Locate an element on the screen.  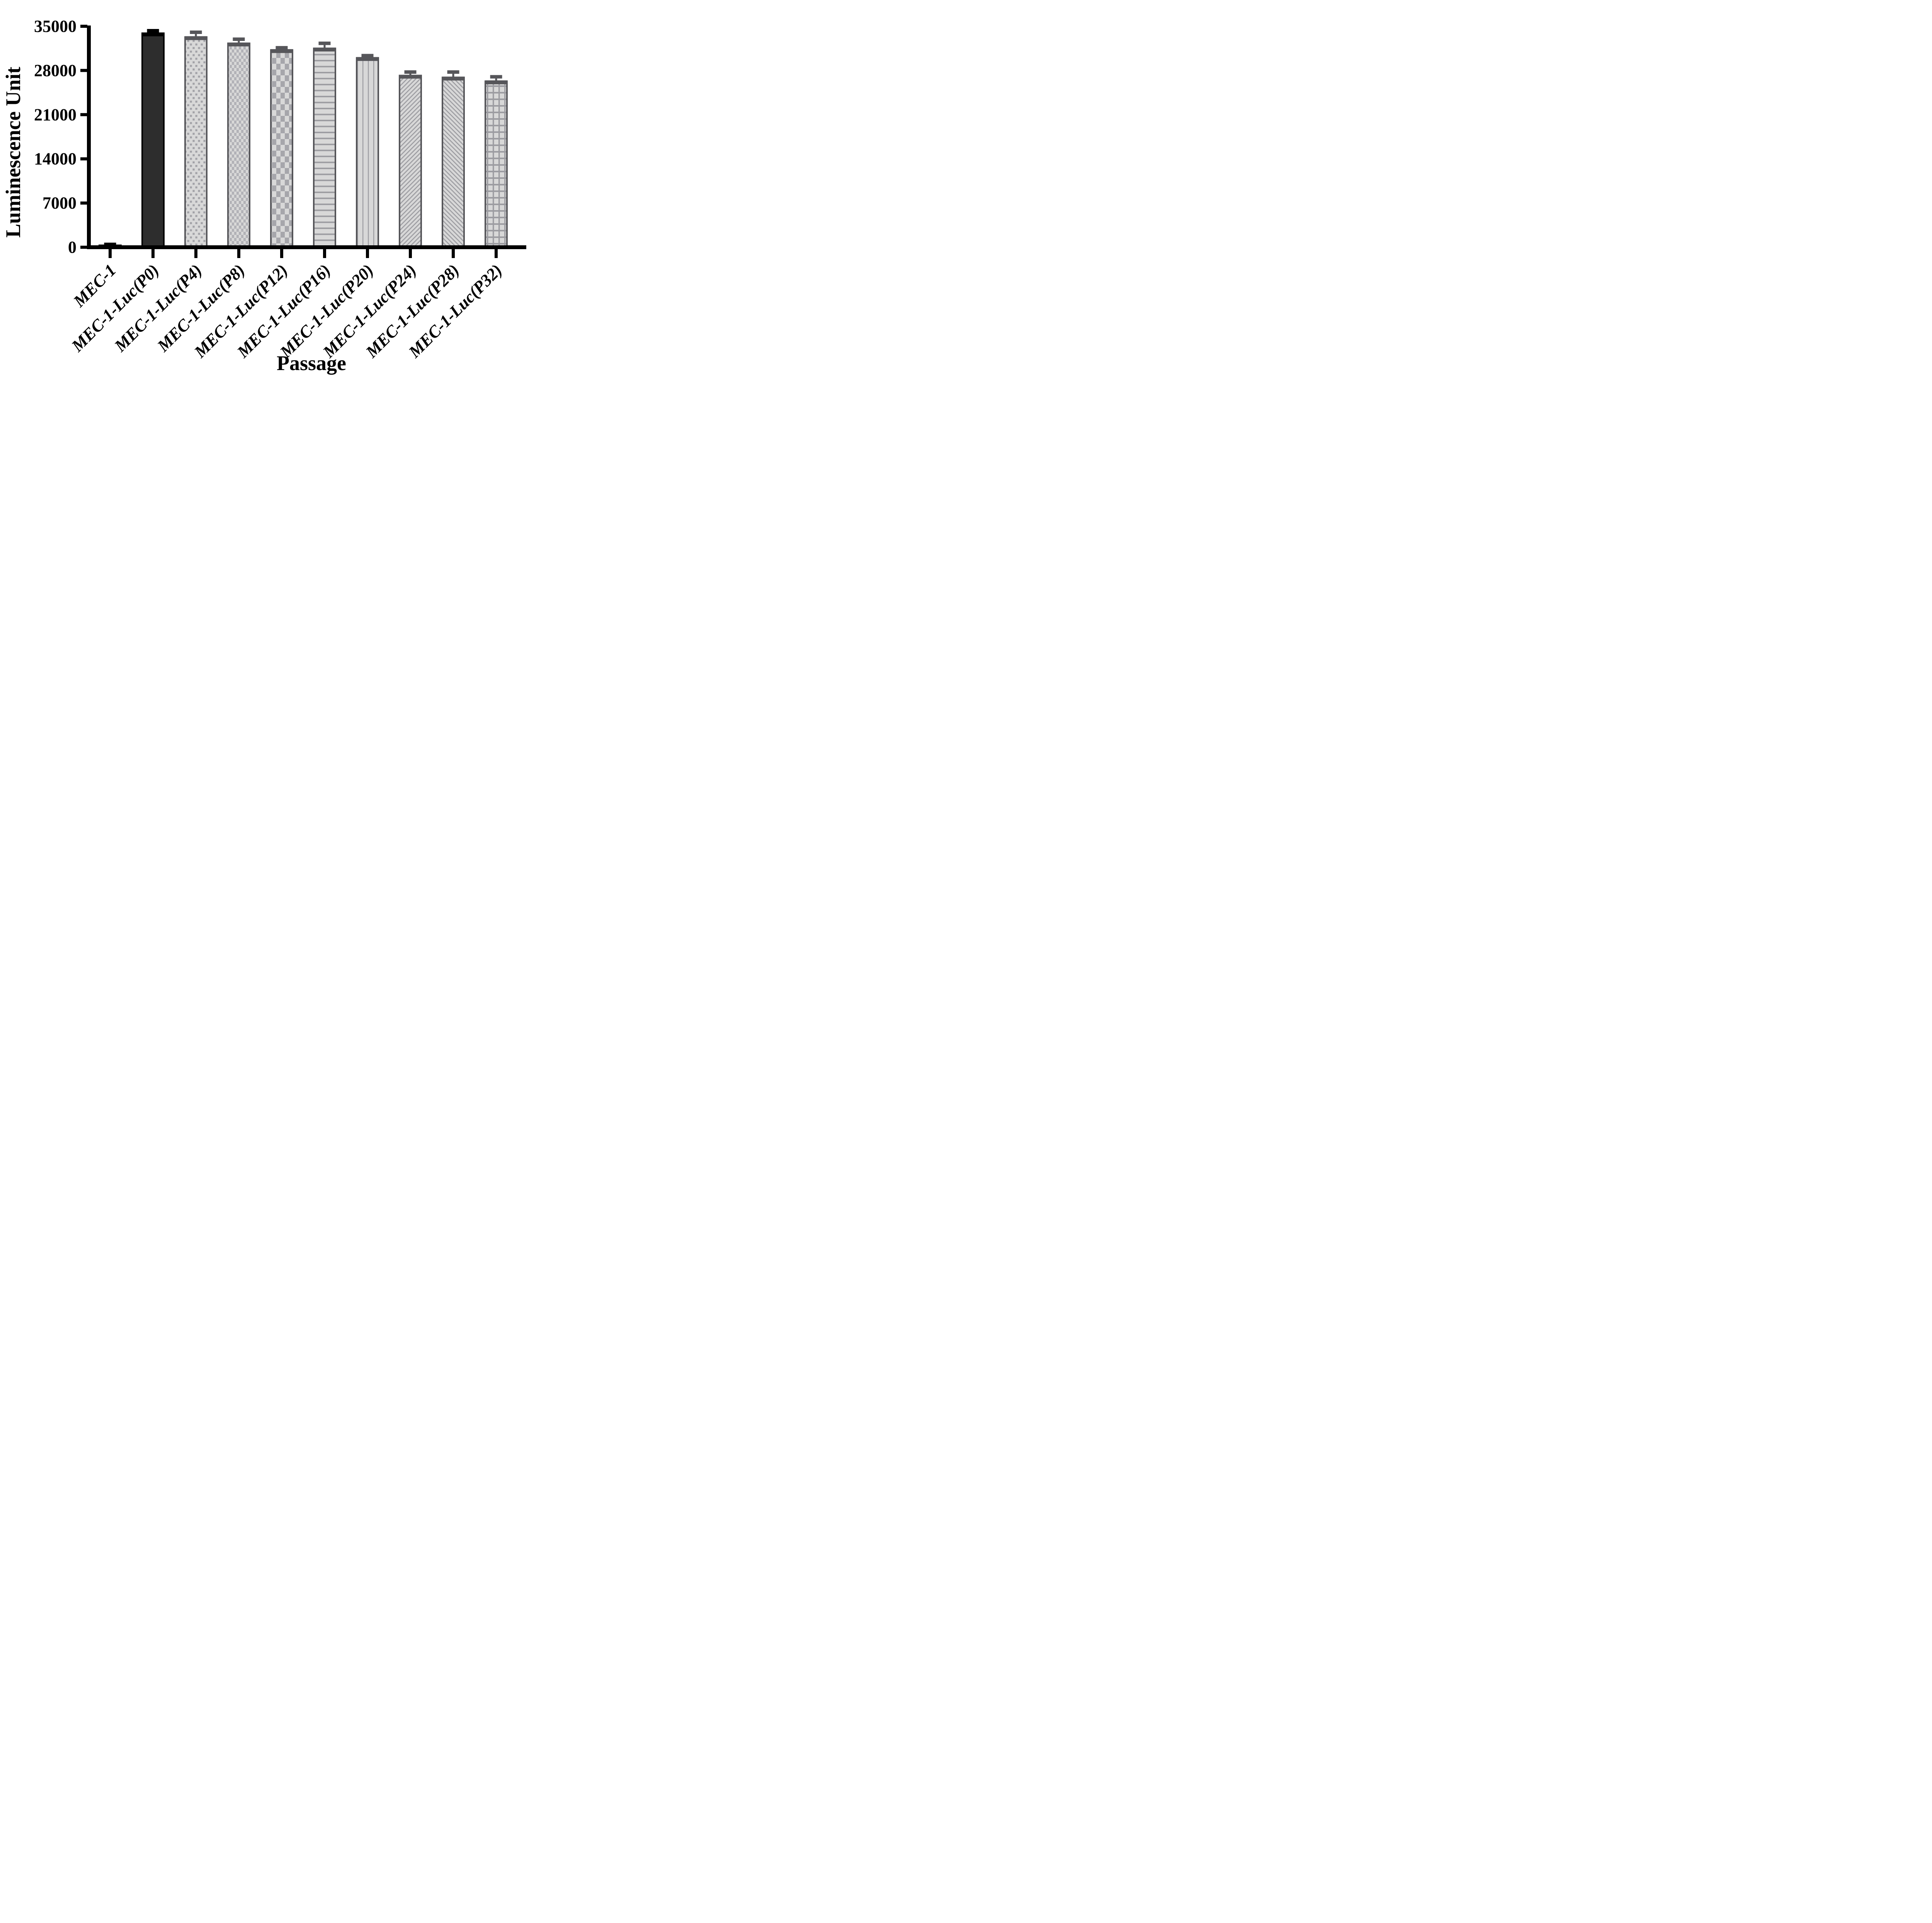
y-tick-label-28000: 28000 is located at coordinates (55, 70).